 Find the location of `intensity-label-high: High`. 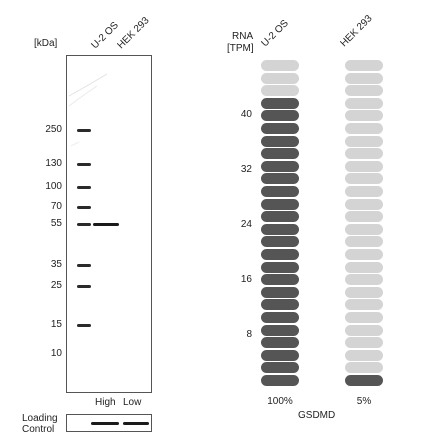

intensity-label-high: High is located at coordinates (105, 402).